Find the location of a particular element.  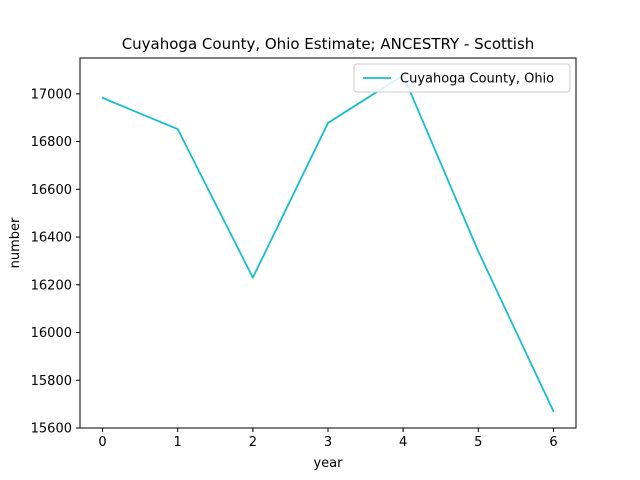

x-axis-ticks: 0 1 2 3 4 5 6 is located at coordinates (328, 439).